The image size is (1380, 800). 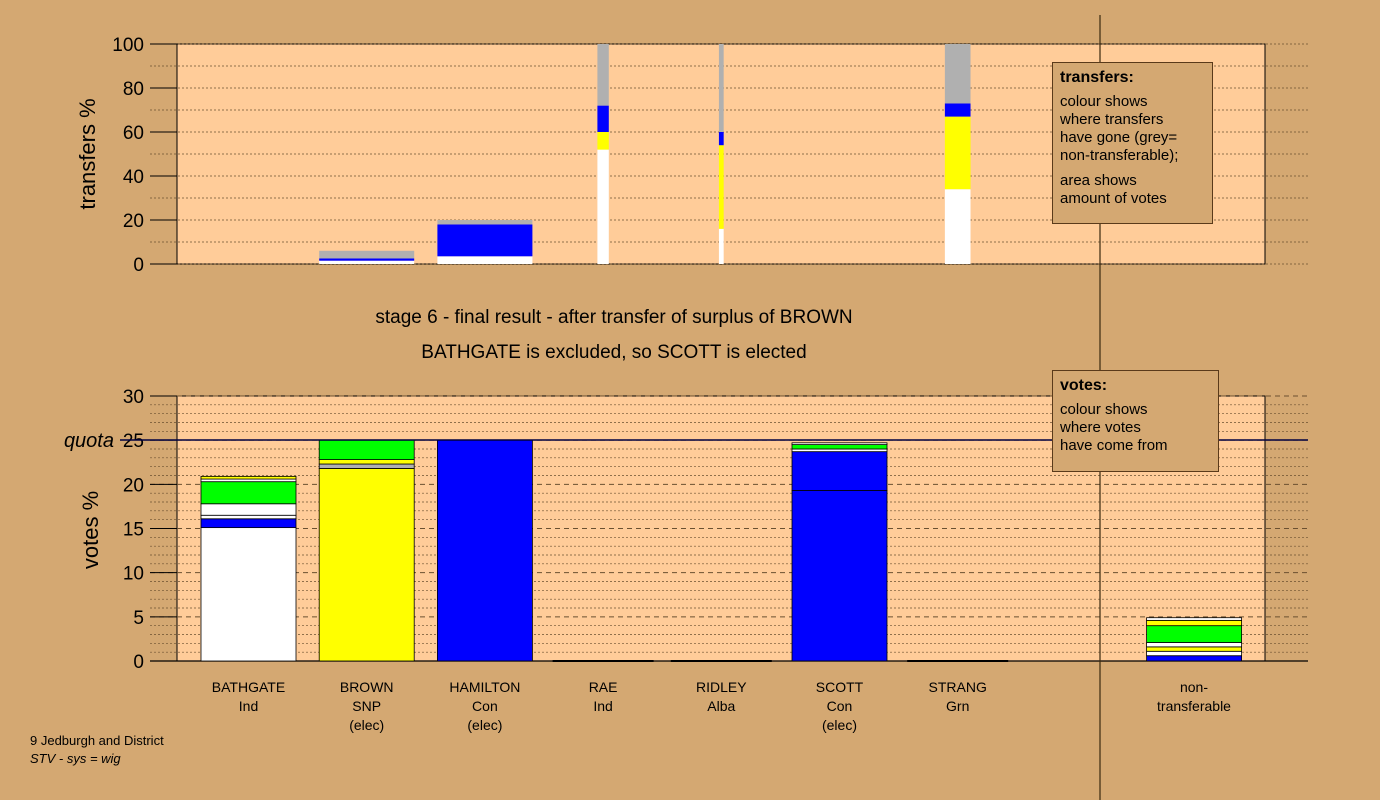 I want to click on y-tick-label: 40, so click(x=133, y=177).